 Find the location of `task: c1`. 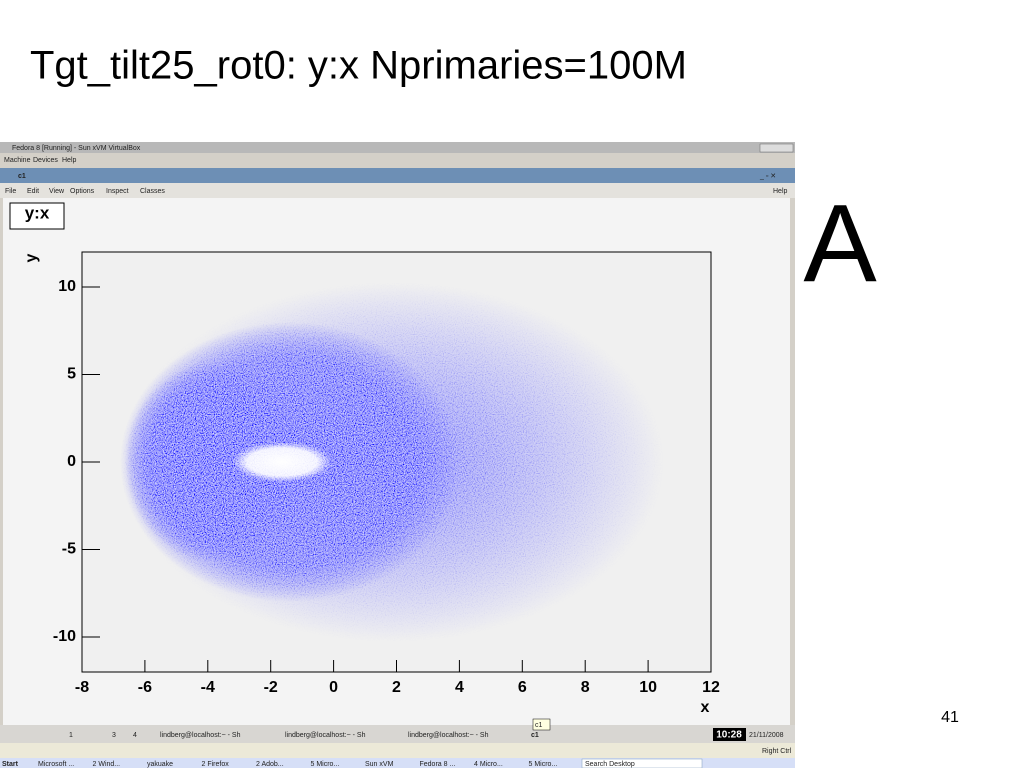

task: c1 is located at coordinates (535, 735).